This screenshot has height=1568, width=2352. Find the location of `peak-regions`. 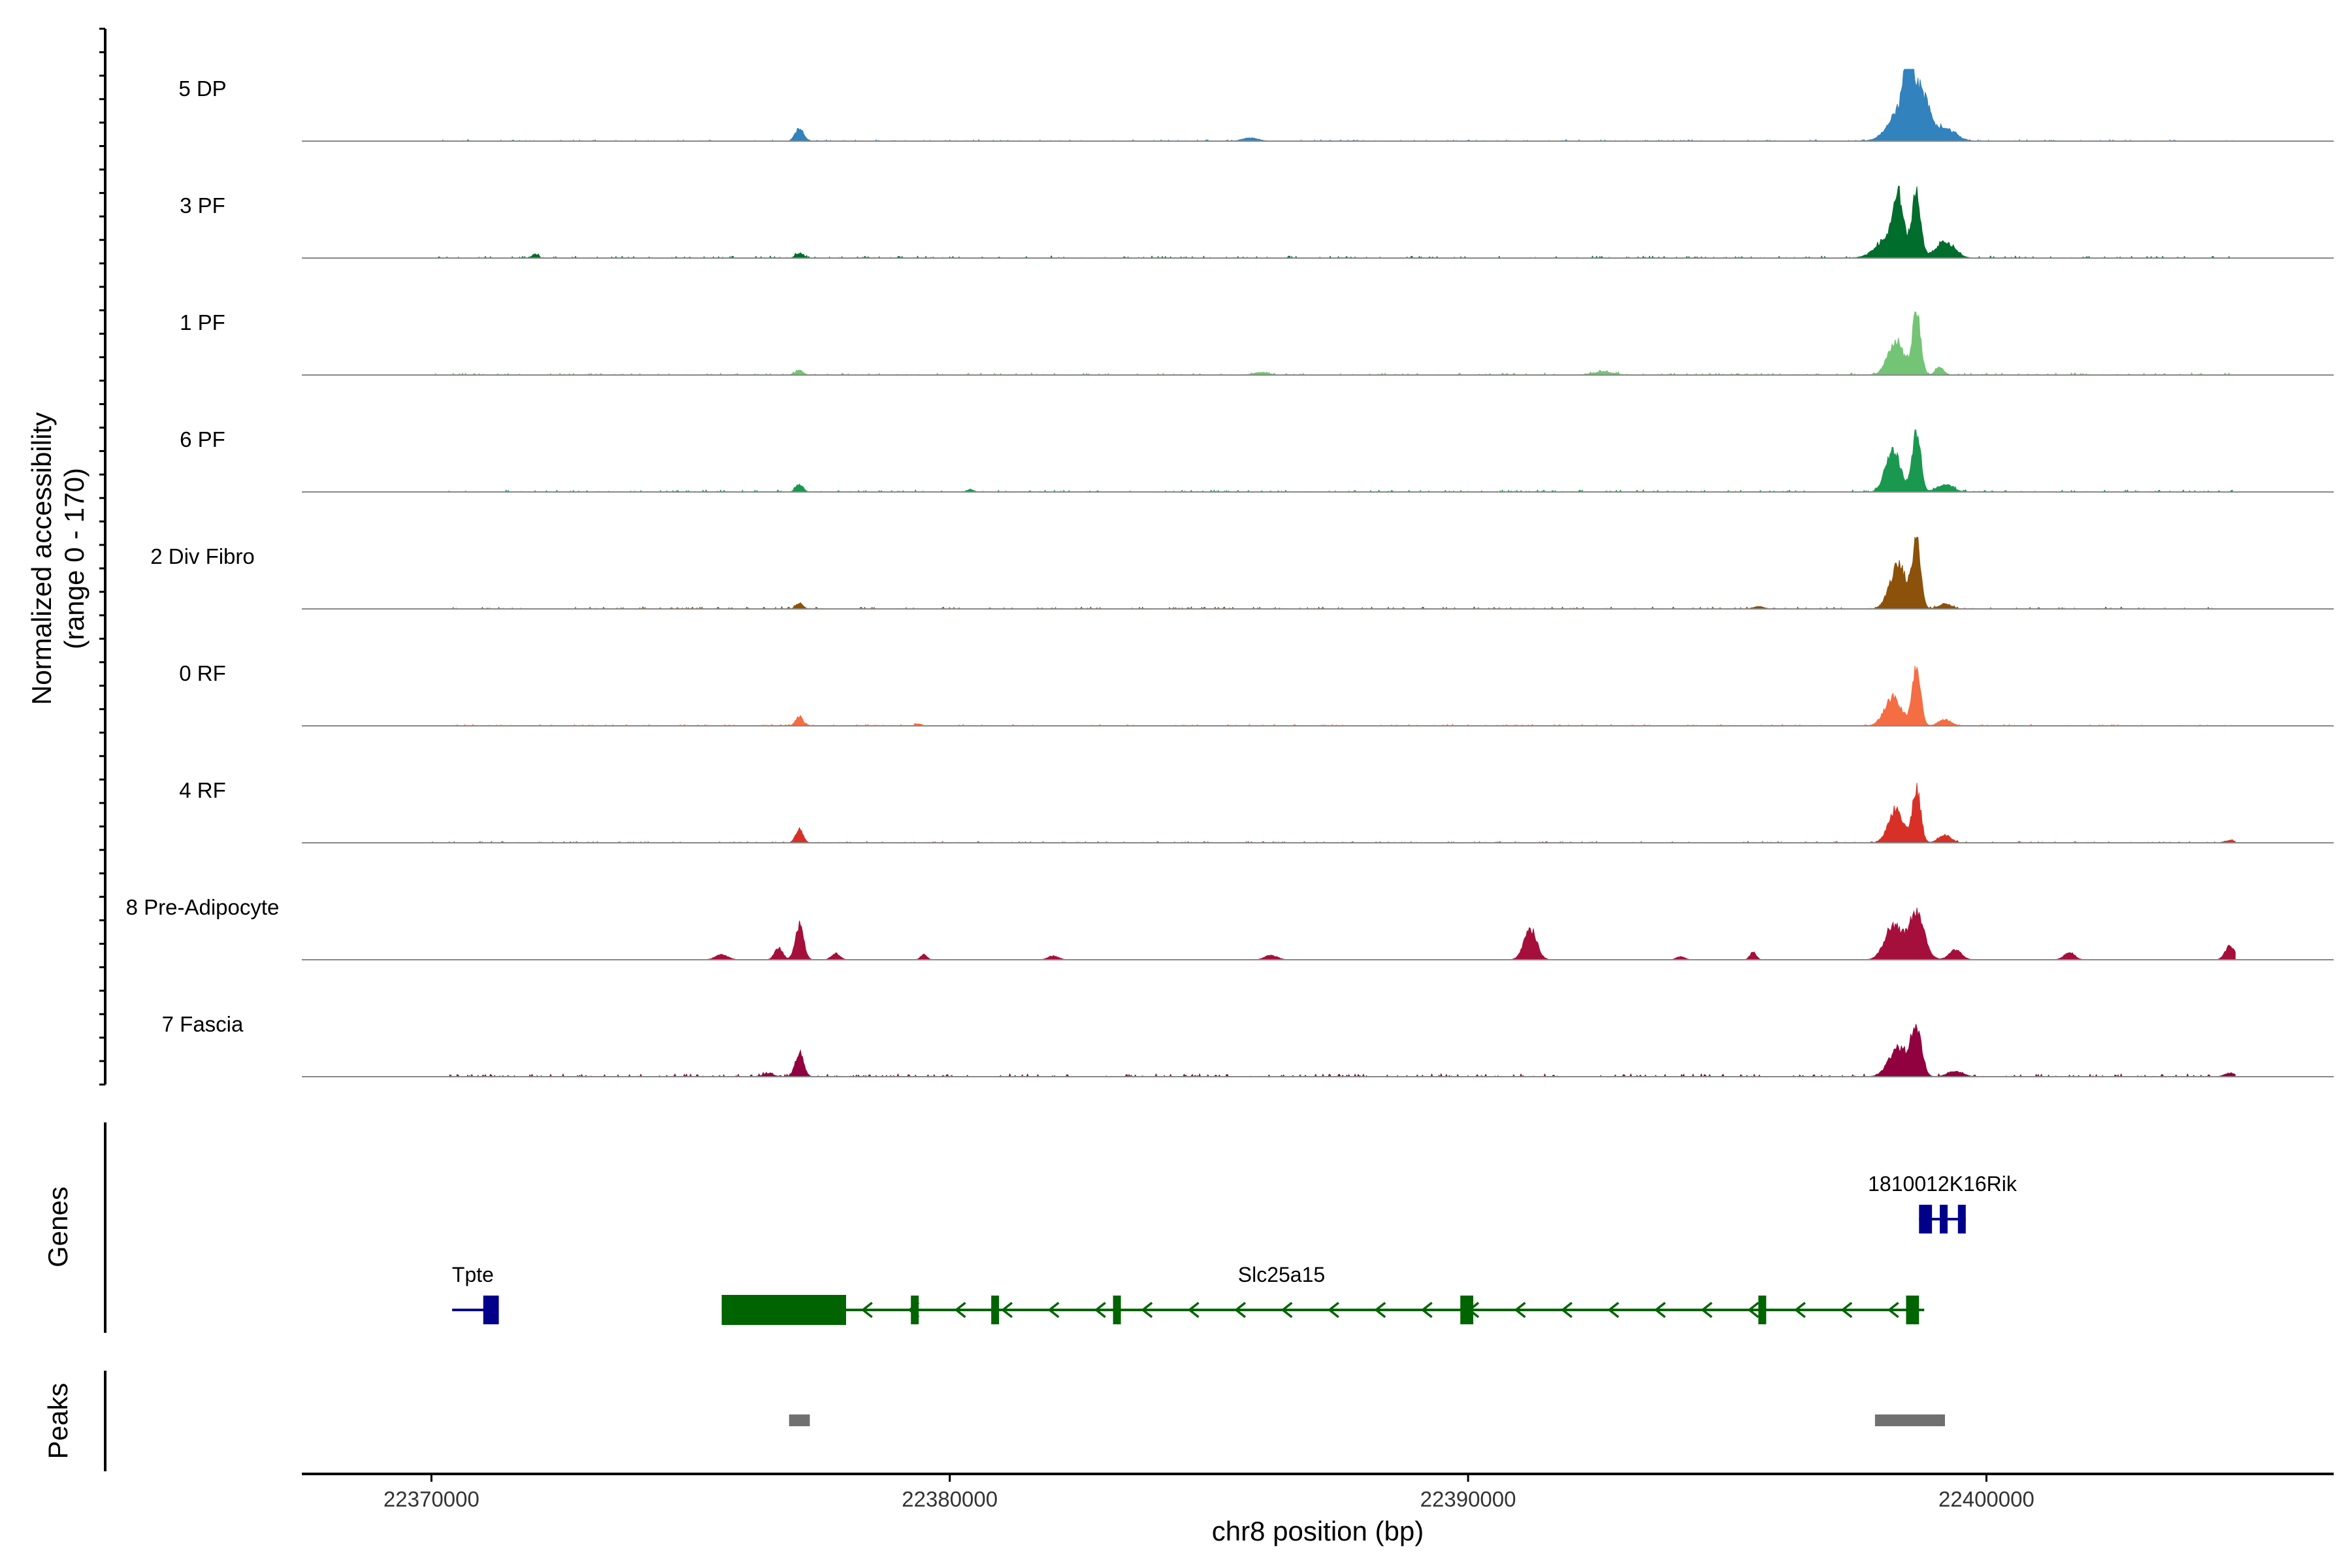

peak-regions is located at coordinates (1367, 1420).